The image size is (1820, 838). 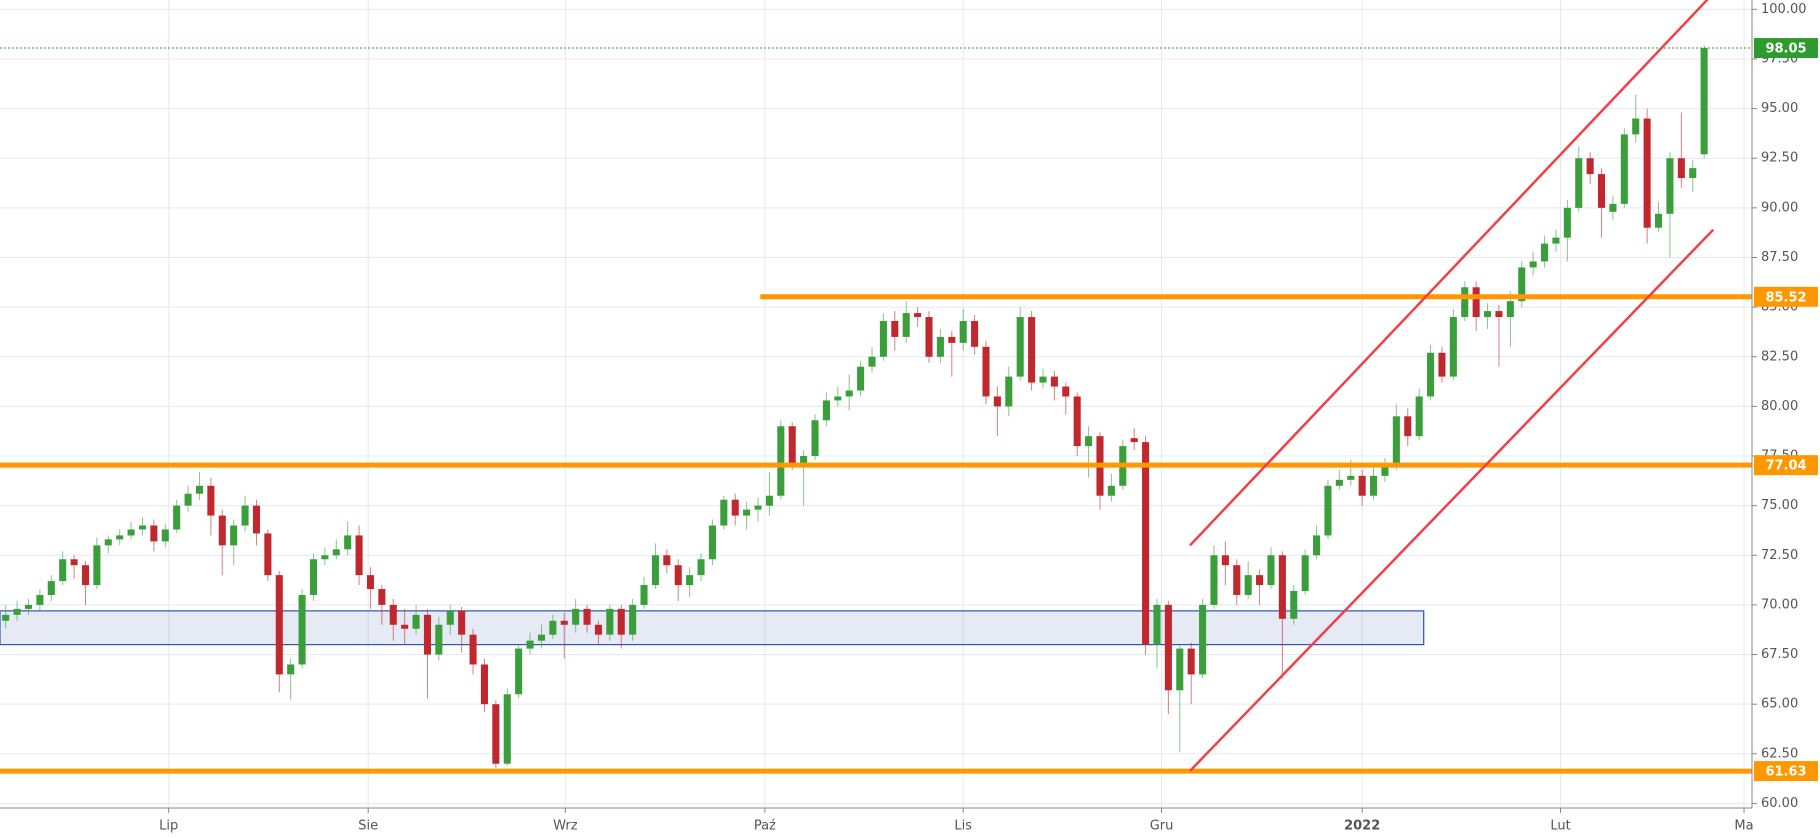 What do you see at coordinates (1162, 826) in the screenshot?
I see `x-tick-label: Gru` at bounding box center [1162, 826].